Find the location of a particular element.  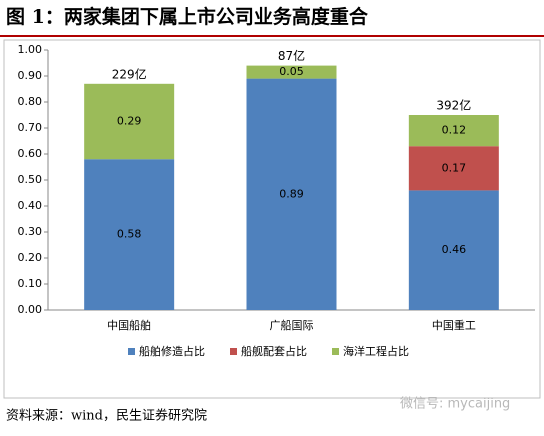

value-label: 0.12 is located at coordinates (454, 130).